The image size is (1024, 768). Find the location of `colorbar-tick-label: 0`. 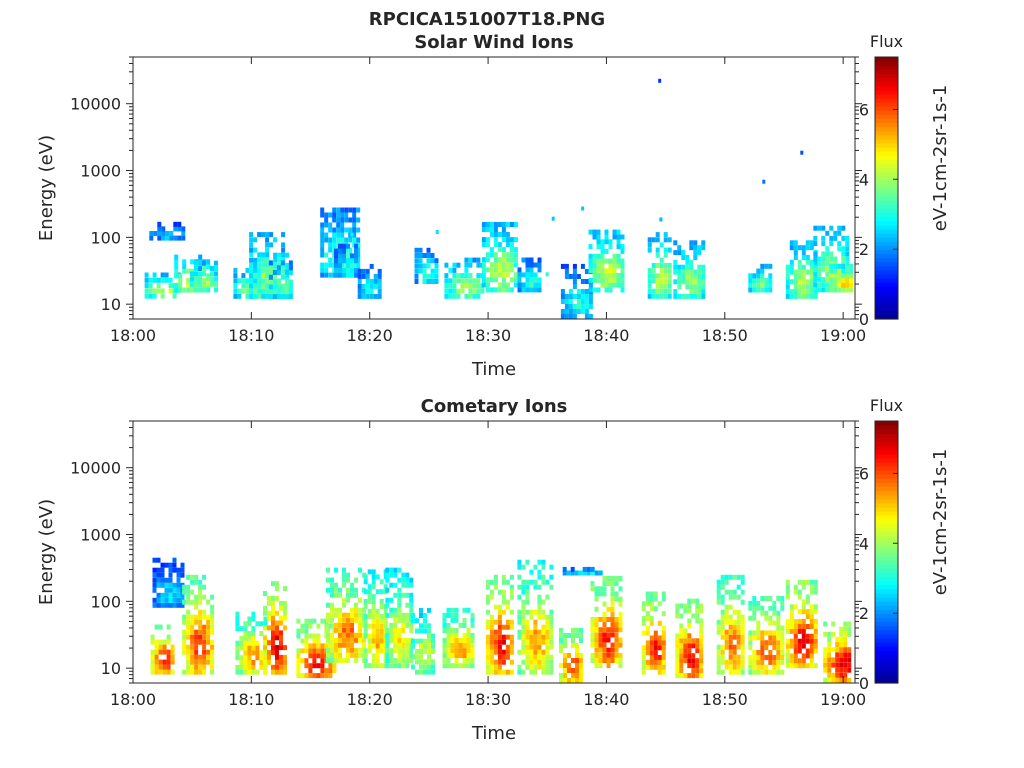

colorbar-tick-label: 0 is located at coordinates (864, 683).